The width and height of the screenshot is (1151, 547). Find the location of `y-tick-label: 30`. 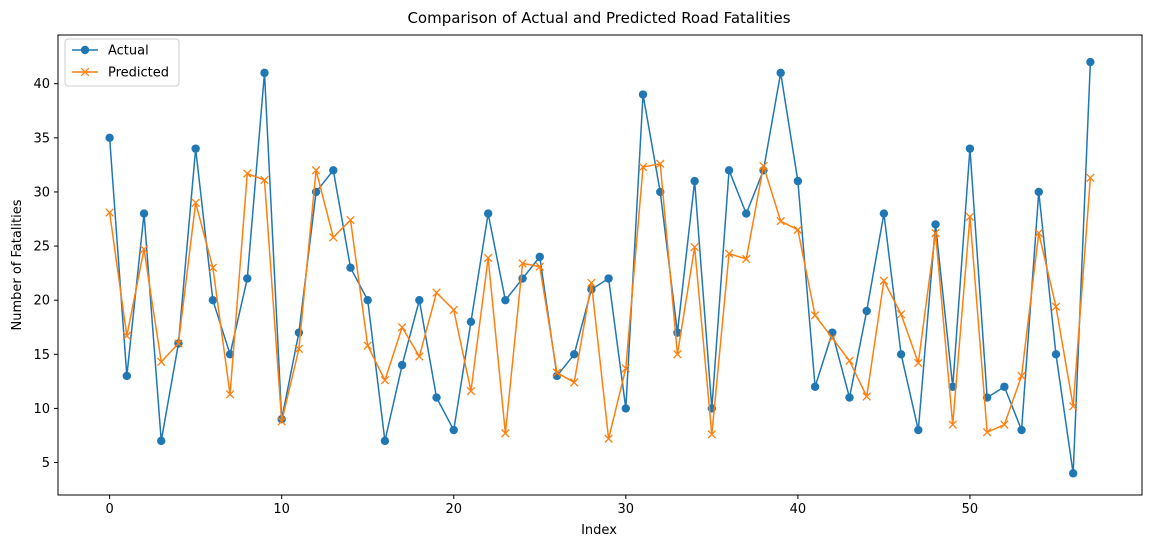

y-tick-label: 30 is located at coordinates (41, 192).